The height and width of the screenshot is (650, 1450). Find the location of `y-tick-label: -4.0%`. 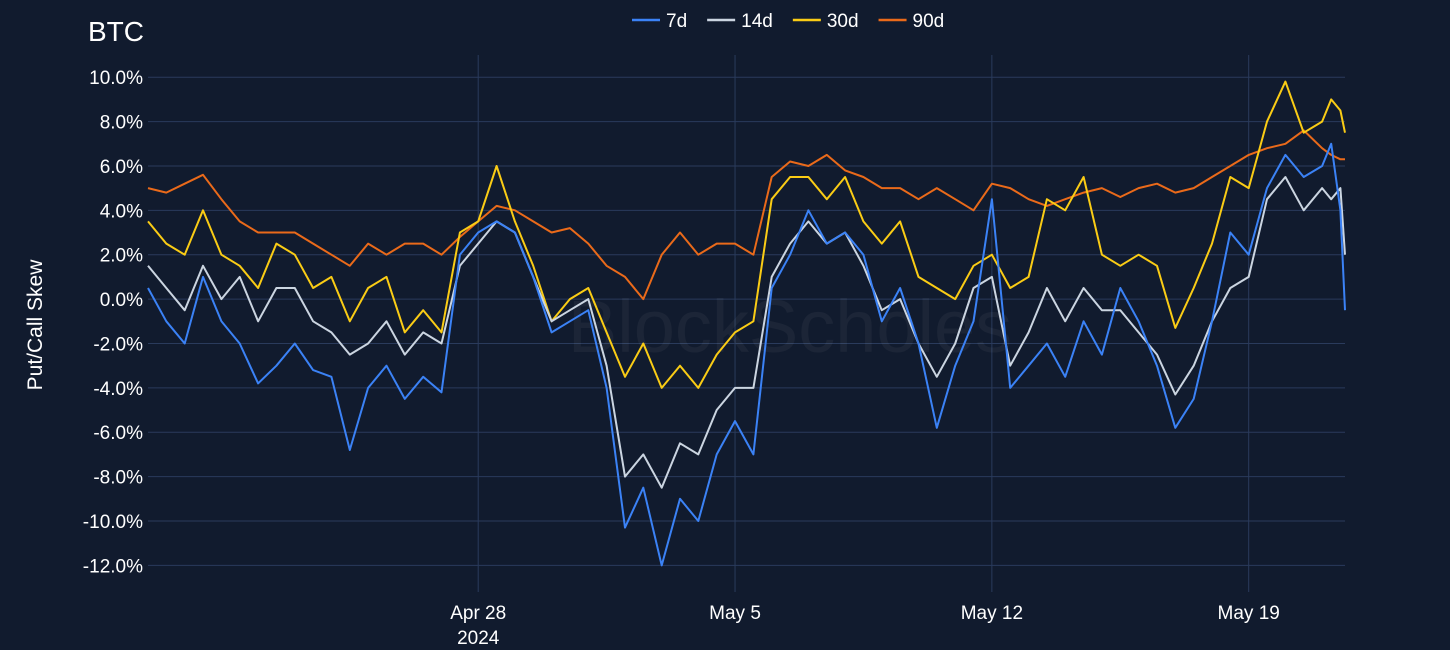

y-tick-label: -4.0% is located at coordinates (118, 389).